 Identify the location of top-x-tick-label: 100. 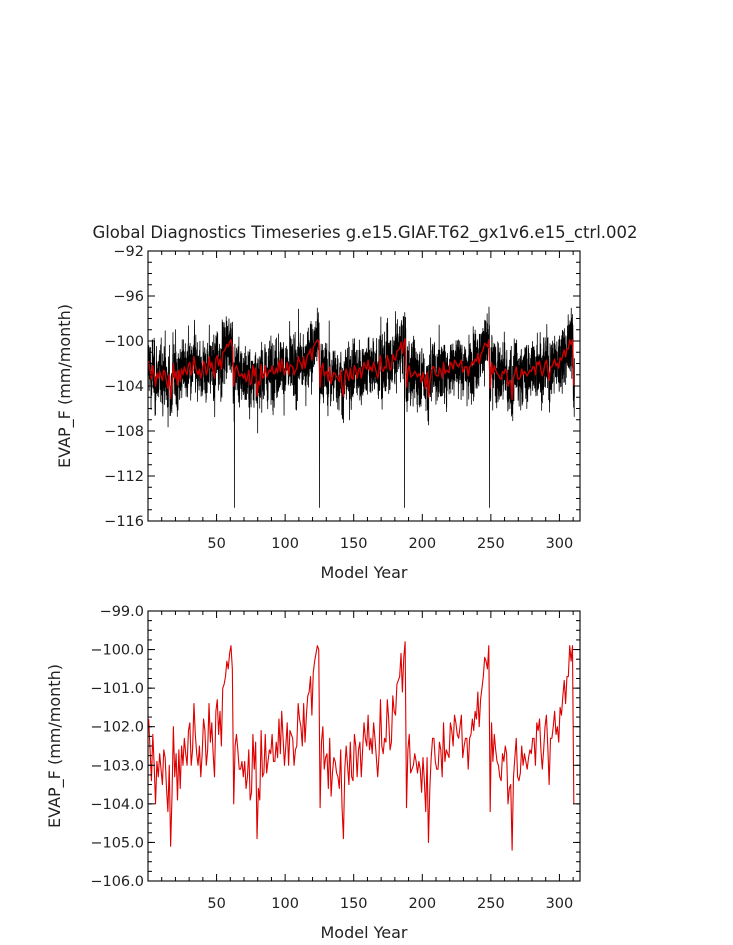
(285, 544).